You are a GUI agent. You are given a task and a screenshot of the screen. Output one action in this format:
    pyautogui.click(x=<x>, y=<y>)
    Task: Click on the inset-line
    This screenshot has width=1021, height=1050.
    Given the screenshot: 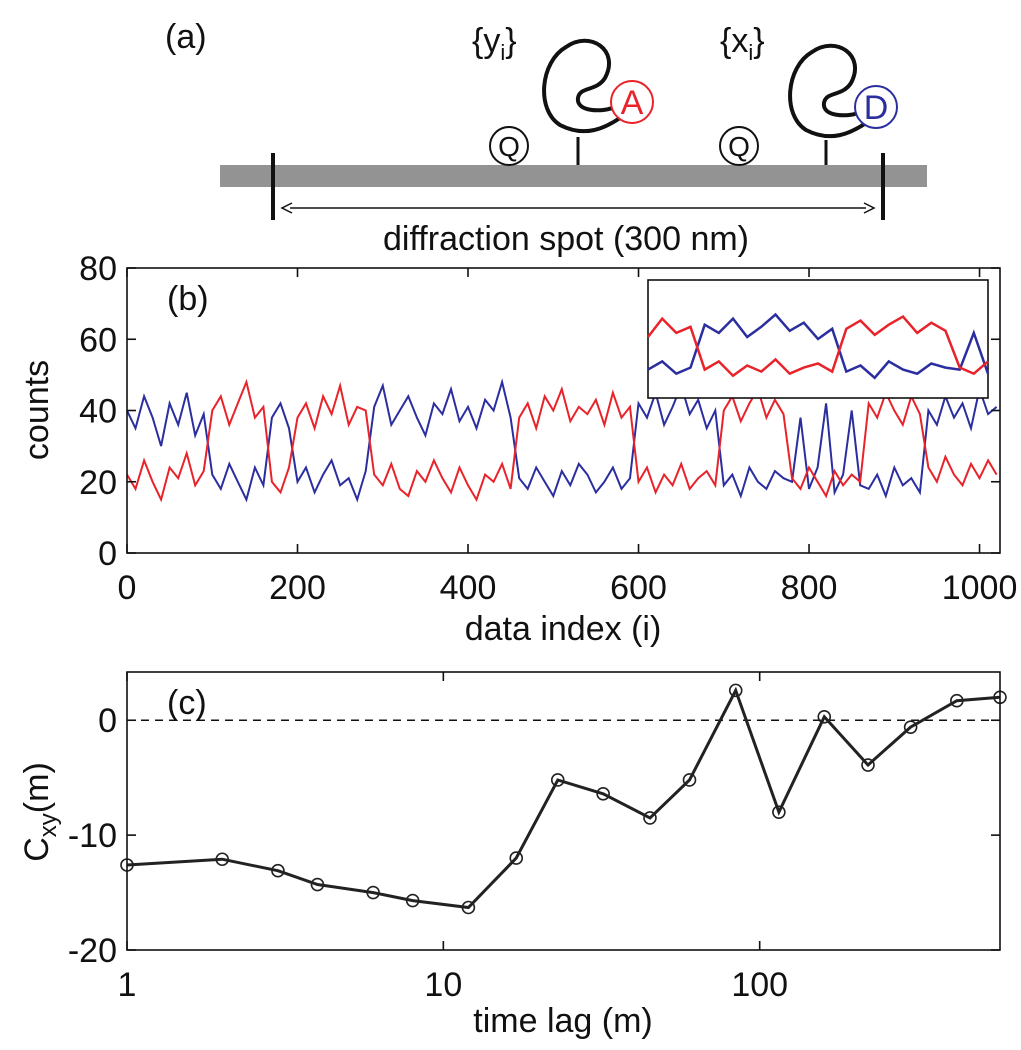 What is the action you would take?
    pyautogui.click(x=818, y=346)
    